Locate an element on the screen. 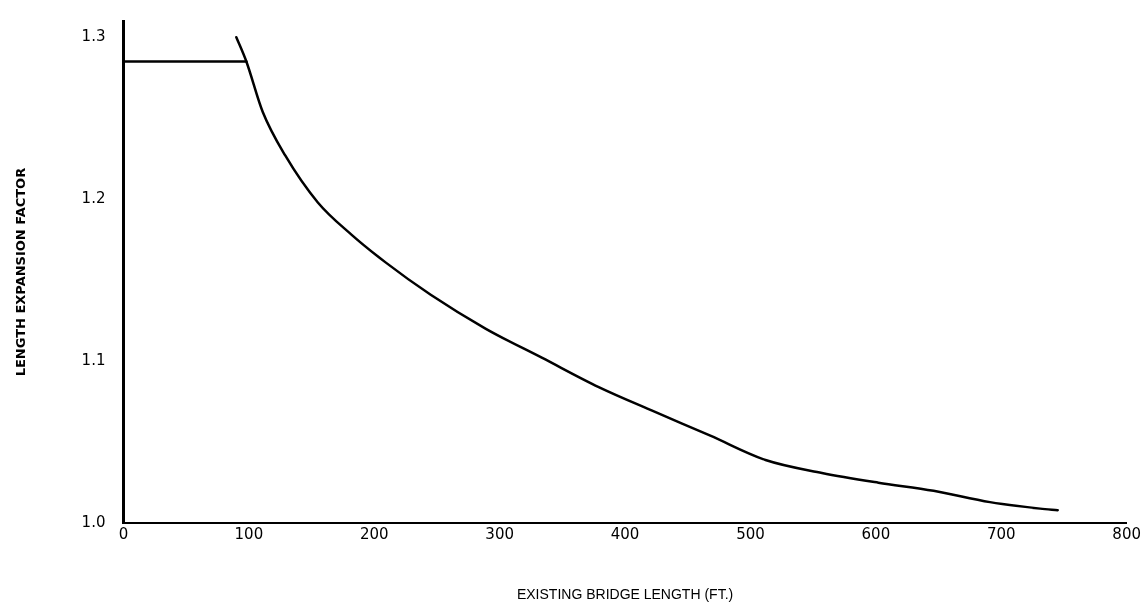 The image size is (1144, 614). x-tick-label: 300 is located at coordinates (499, 534).